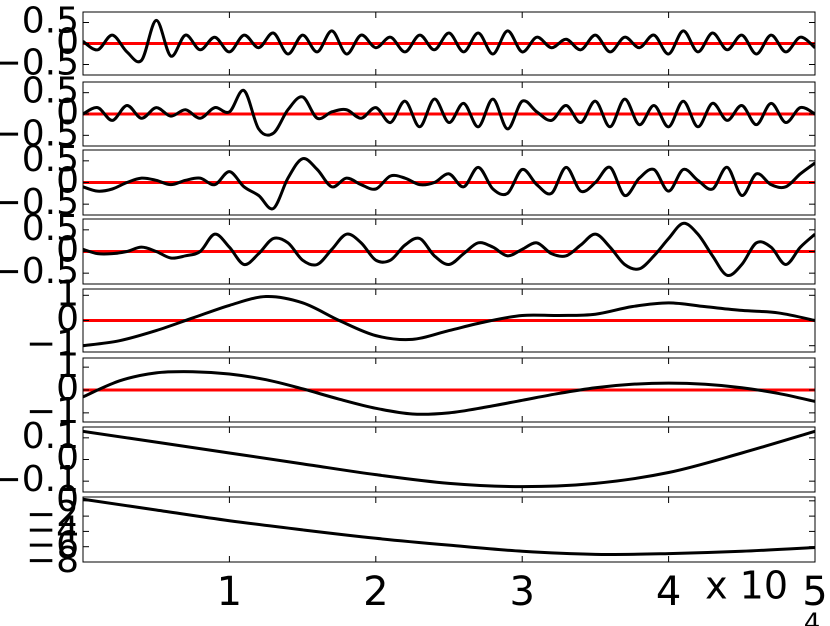 The height and width of the screenshot is (626, 830). Describe the element at coordinates (521, 592) in the screenshot. I see `x-tick-label: 3` at that location.